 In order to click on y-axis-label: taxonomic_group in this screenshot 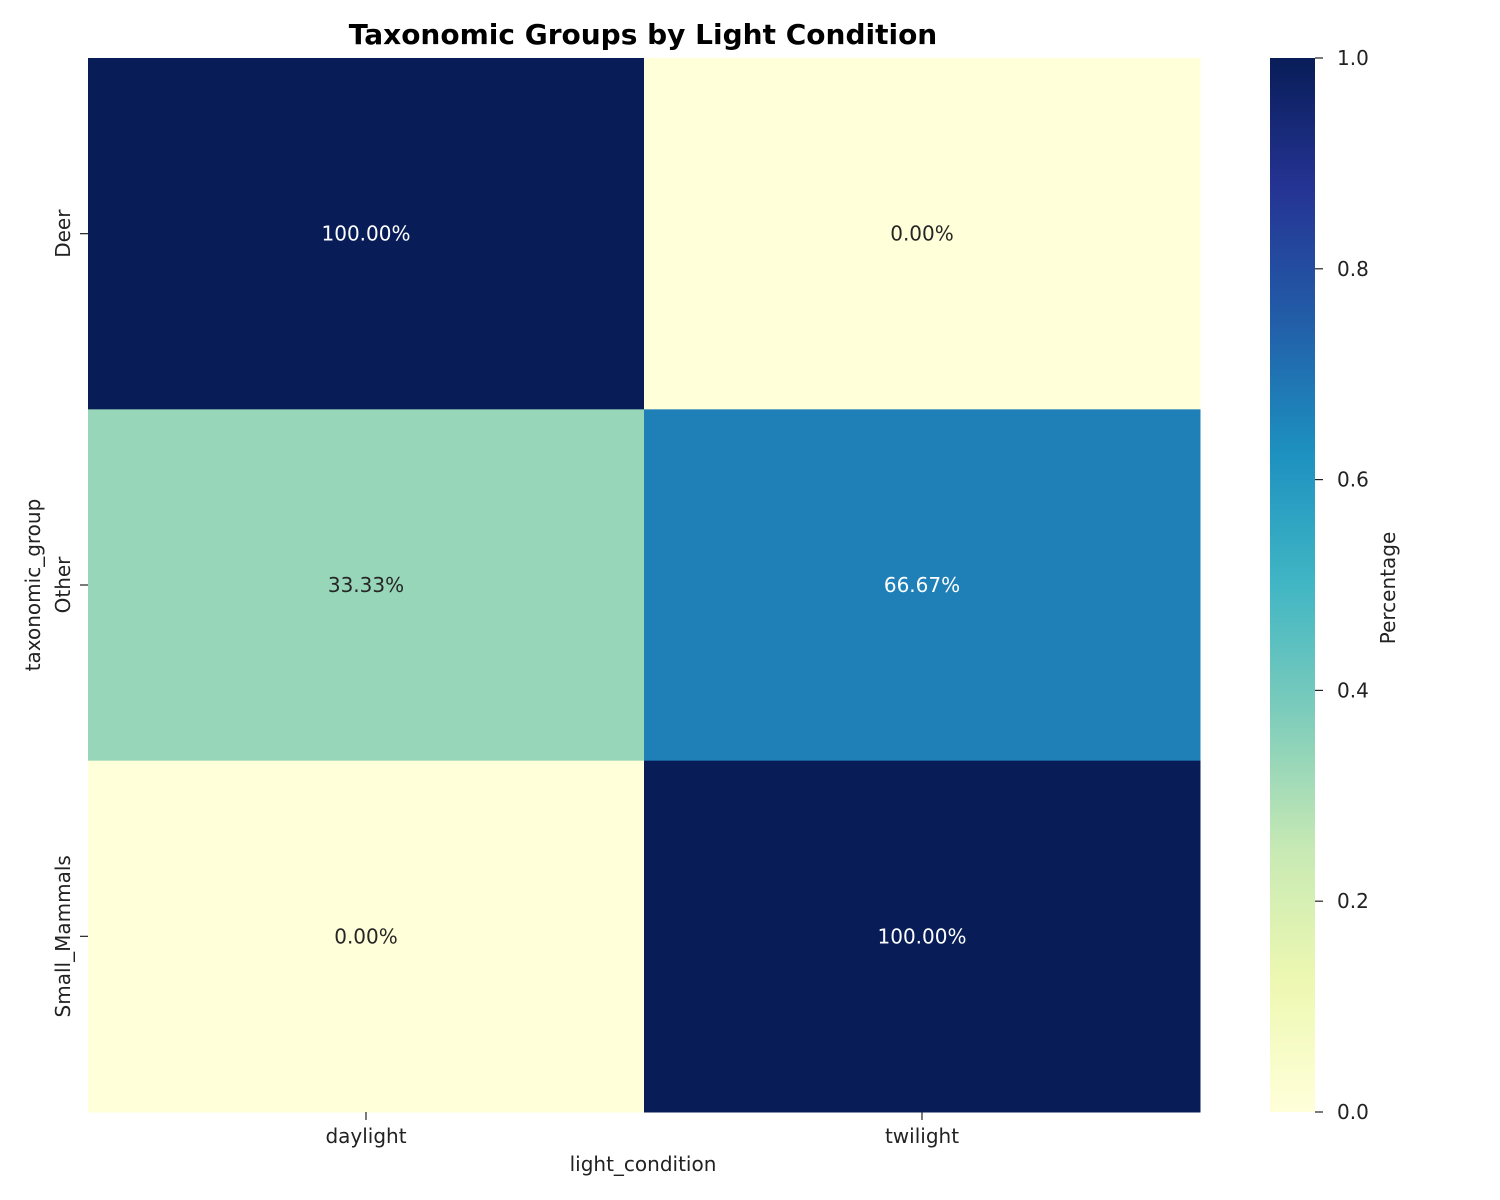, I will do `click(33, 585)`.